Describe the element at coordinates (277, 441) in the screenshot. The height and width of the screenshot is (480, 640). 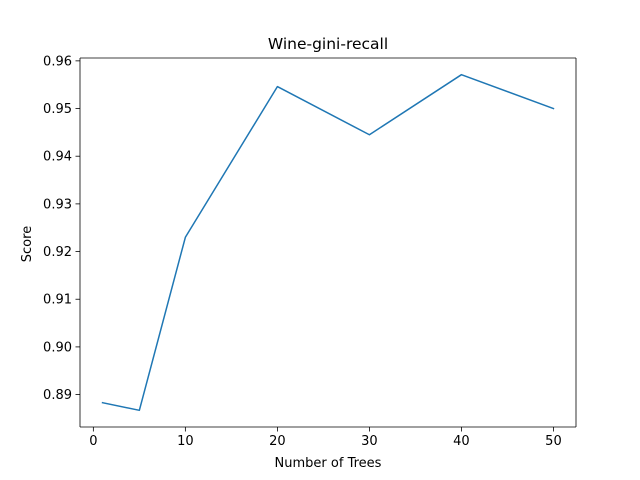
I see `x-tick-label: 20` at that location.